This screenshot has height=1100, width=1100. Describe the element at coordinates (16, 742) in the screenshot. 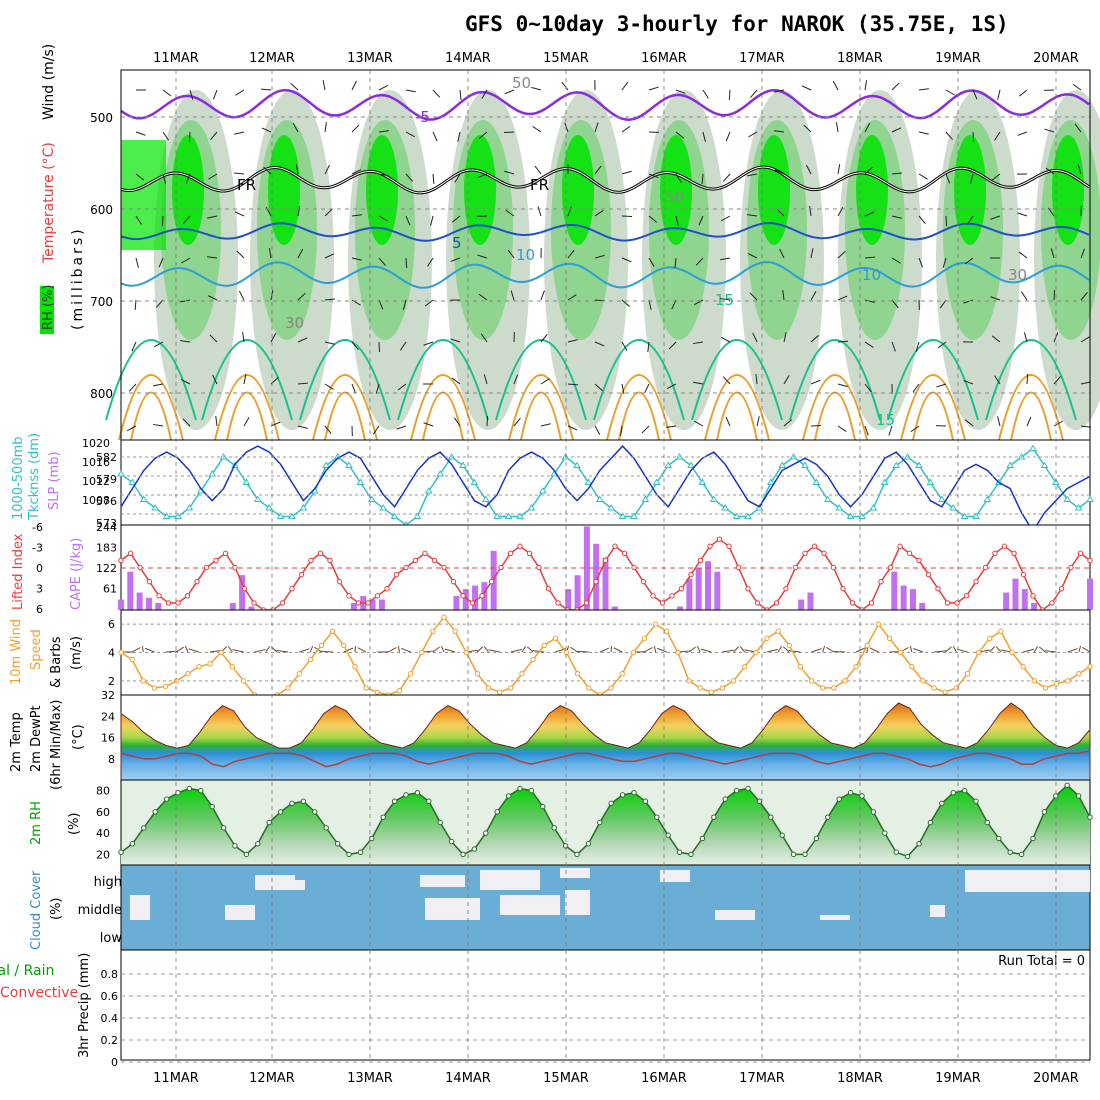

I see `temp2m-label: 2m Temp` at that location.